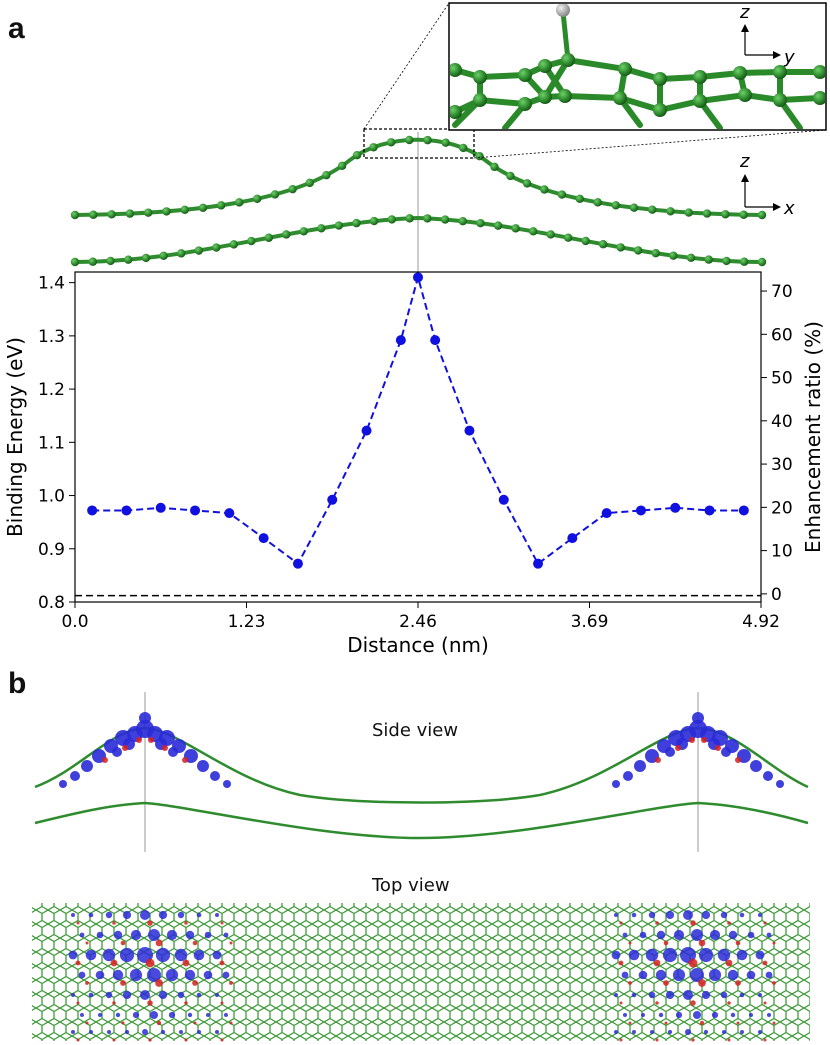  What do you see at coordinates (421, 772) in the screenshot?
I see `side-view` at bounding box center [421, 772].